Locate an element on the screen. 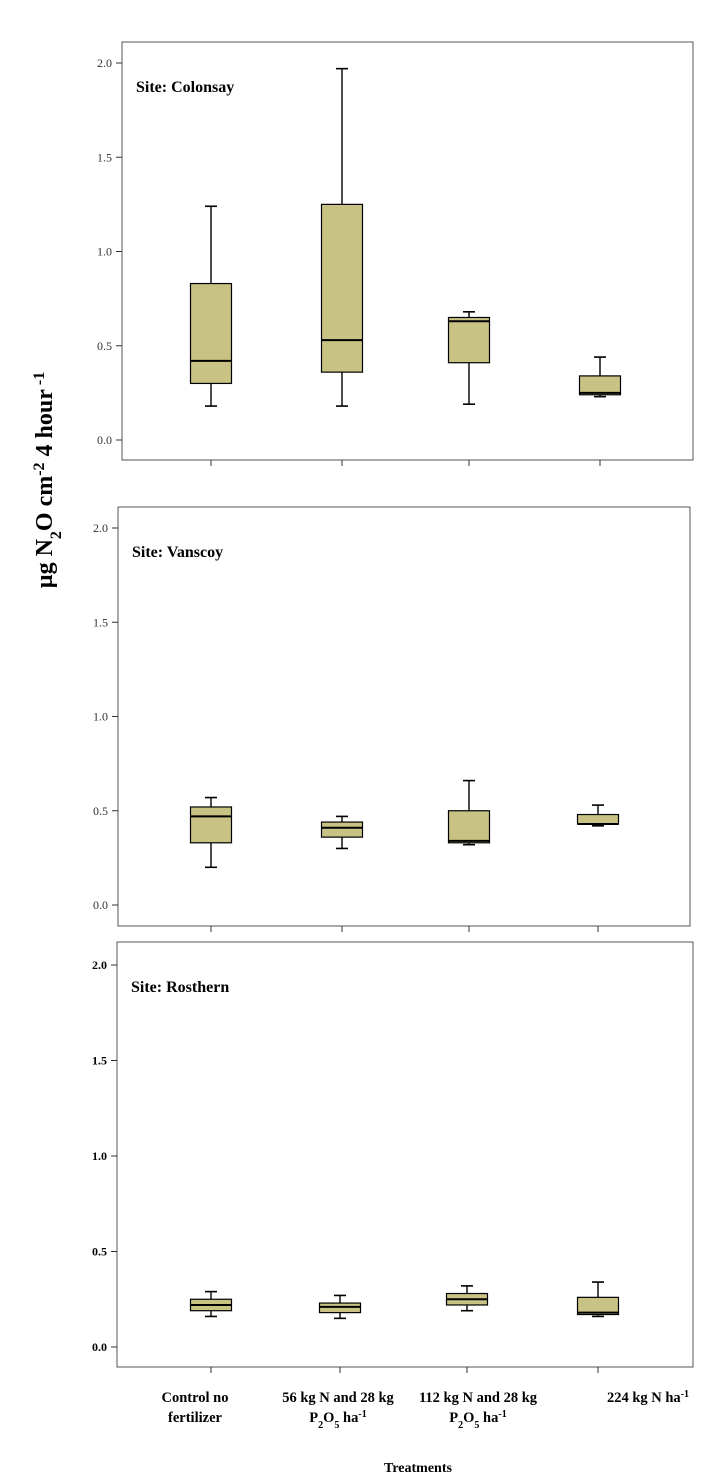 The width and height of the screenshot is (707, 1483). site-label: Site: Vanscoy is located at coordinates (177, 552).